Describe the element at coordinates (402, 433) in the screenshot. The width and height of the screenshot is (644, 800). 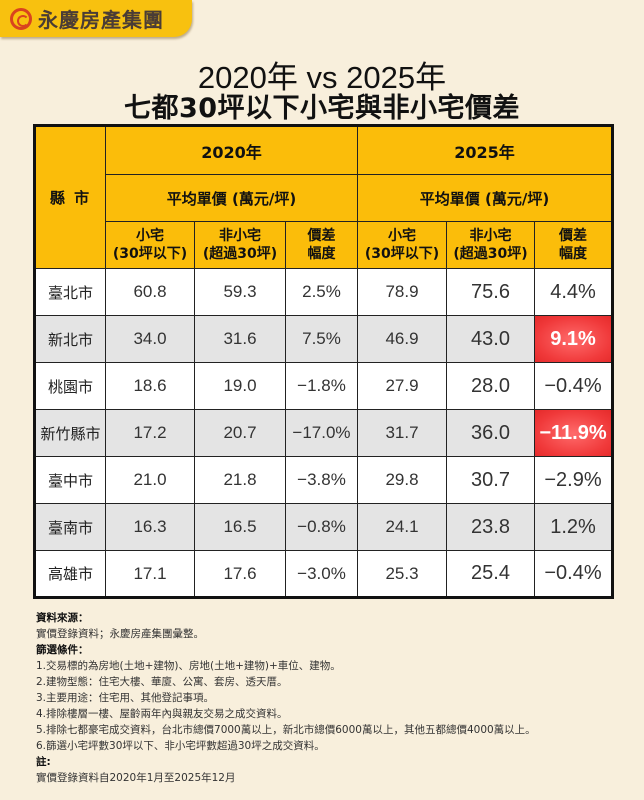
I see `value-cell: 31.7` at that location.